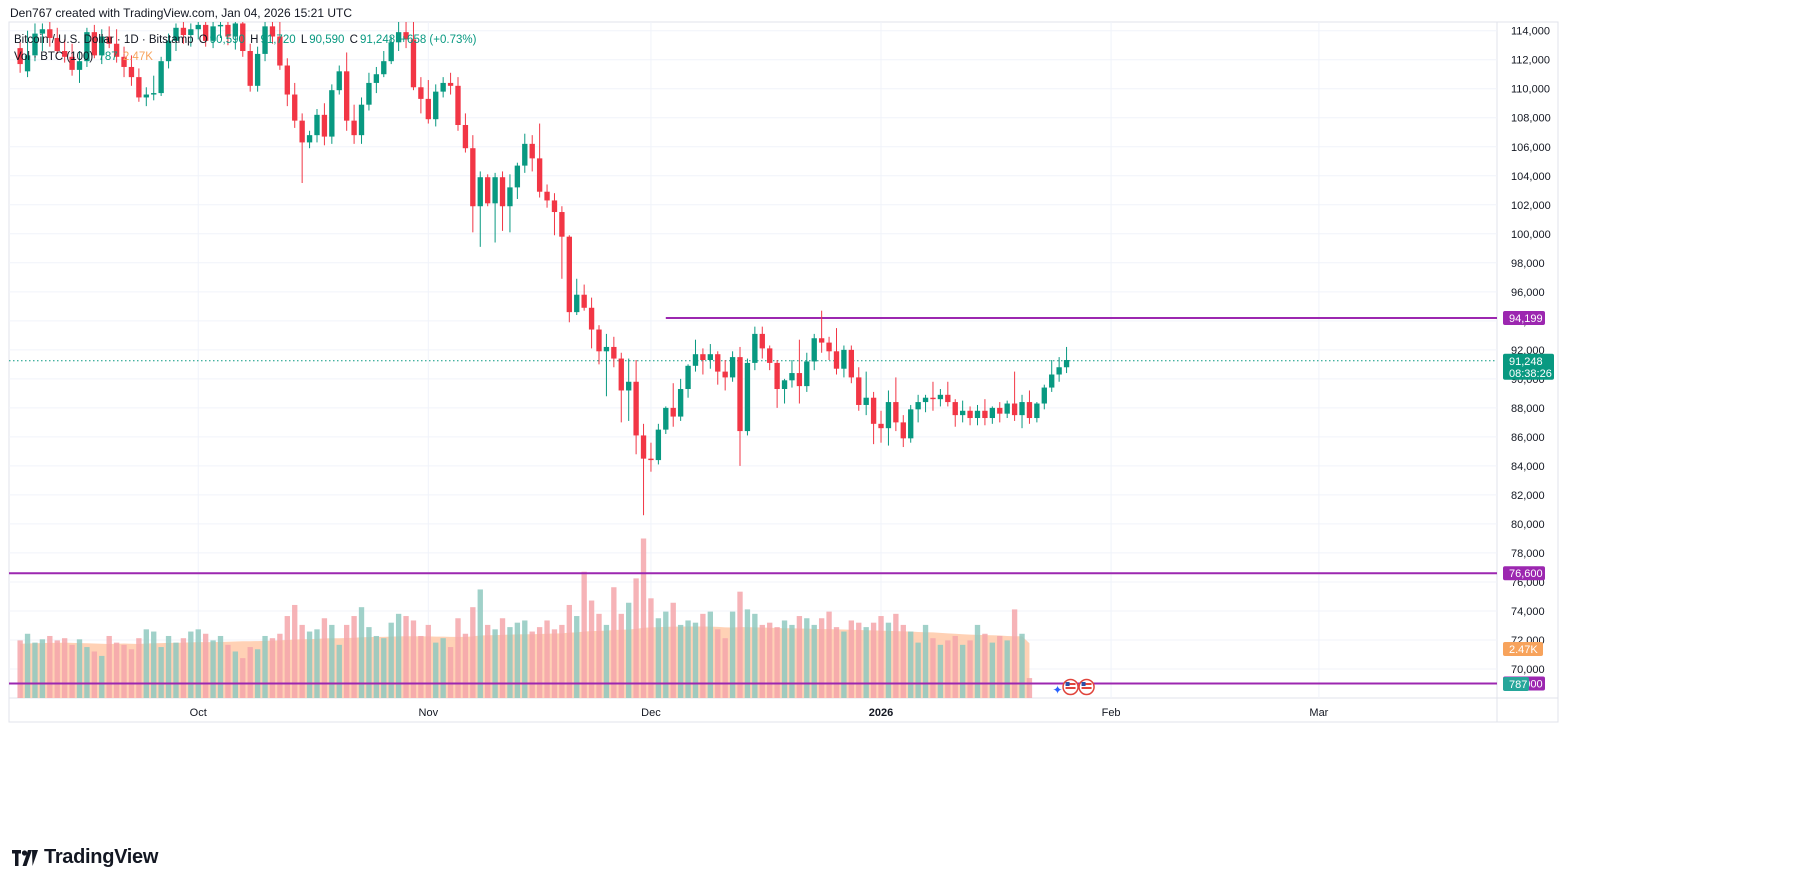  What do you see at coordinates (227, 40) in the screenshot?
I see `legend-open-value: 90,590` at bounding box center [227, 40].